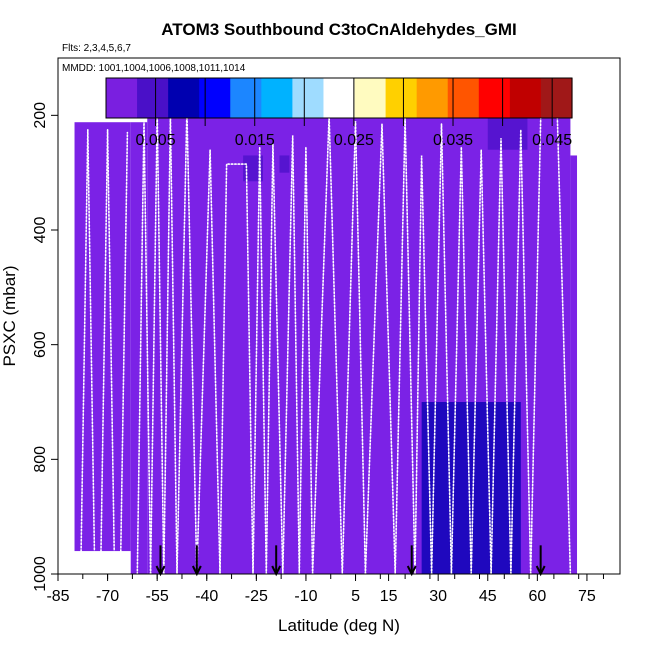 The image size is (650, 655). I want to click on x-tick-label: 30, so click(438, 596).